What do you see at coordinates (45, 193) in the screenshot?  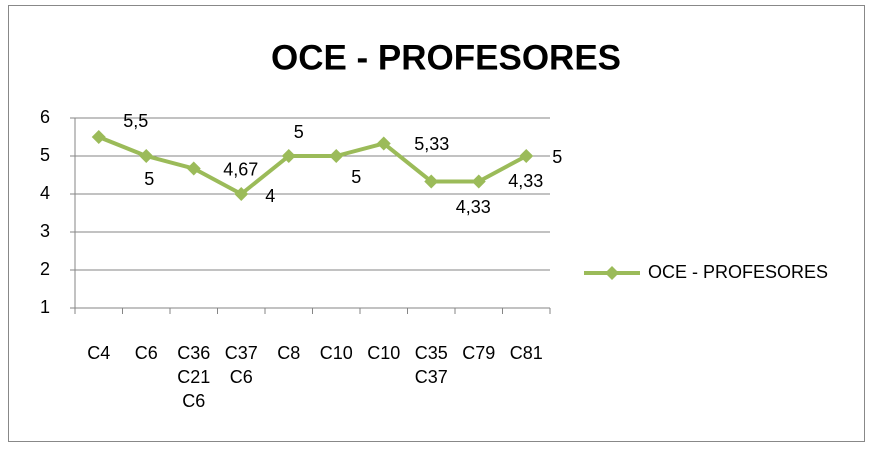 I see `y-tick-label: 4` at bounding box center [45, 193].